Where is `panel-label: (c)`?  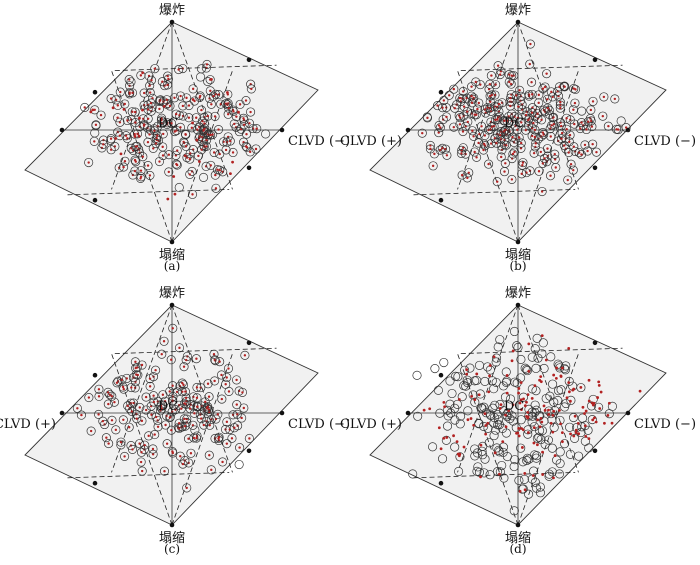
panel-label: (c) is located at coordinates (172, 549).